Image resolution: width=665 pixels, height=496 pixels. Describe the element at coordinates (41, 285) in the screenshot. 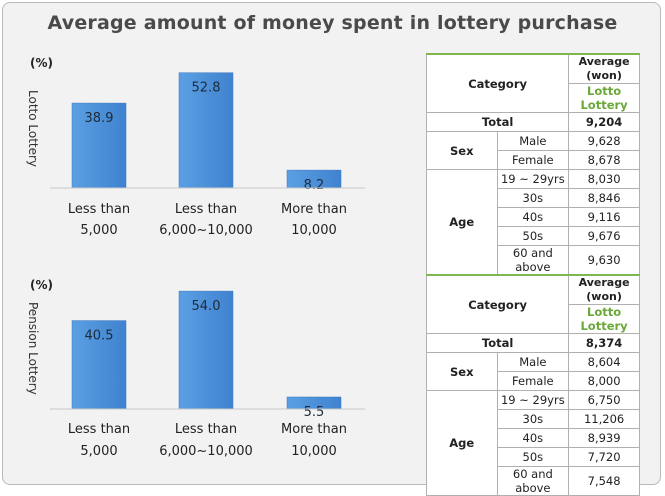

I see `unit-label-2: (%)` at that location.